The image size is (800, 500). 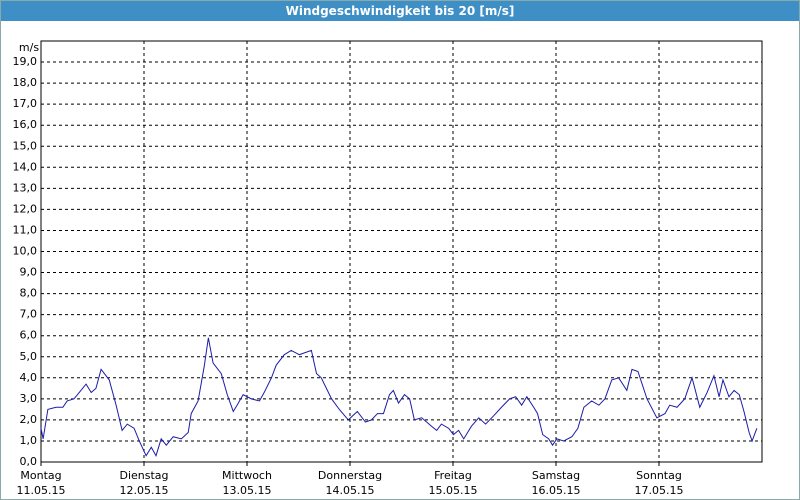 I want to click on x-tick-label: Montag, so click(x=40, y=475).